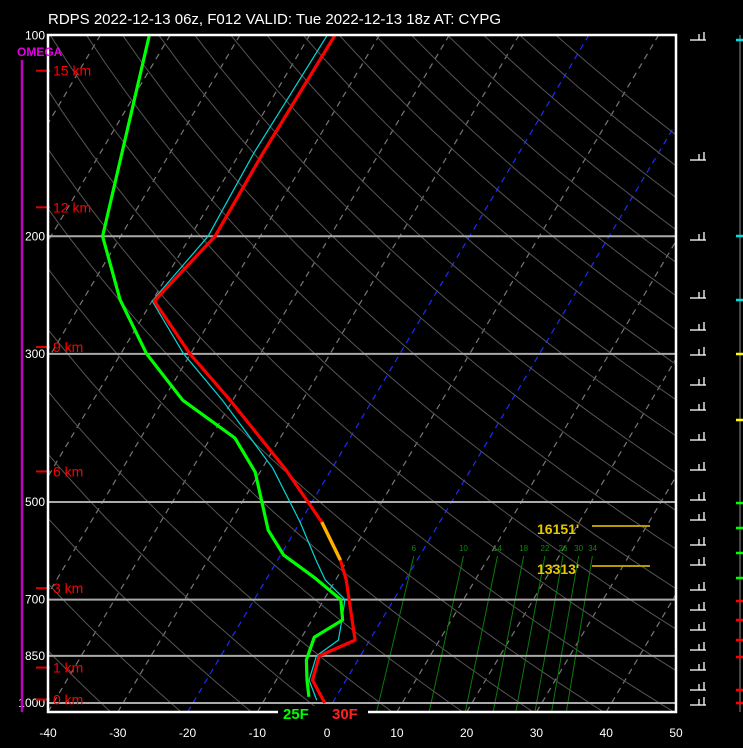 The image size is (743, 748). What do you see at coordinates (397, 733) in the screenshot?
I see `temp-tick-label: 10` at bounding box center [397, 733].